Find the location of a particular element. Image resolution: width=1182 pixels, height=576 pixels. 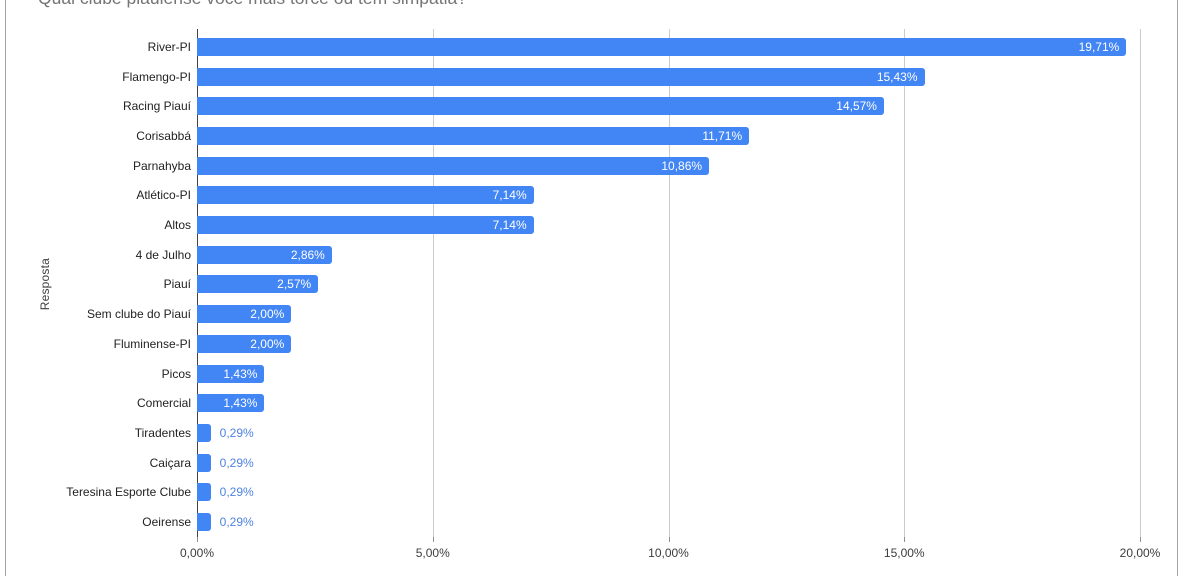

bar: 2,86% is located at coordinates (264, 254).